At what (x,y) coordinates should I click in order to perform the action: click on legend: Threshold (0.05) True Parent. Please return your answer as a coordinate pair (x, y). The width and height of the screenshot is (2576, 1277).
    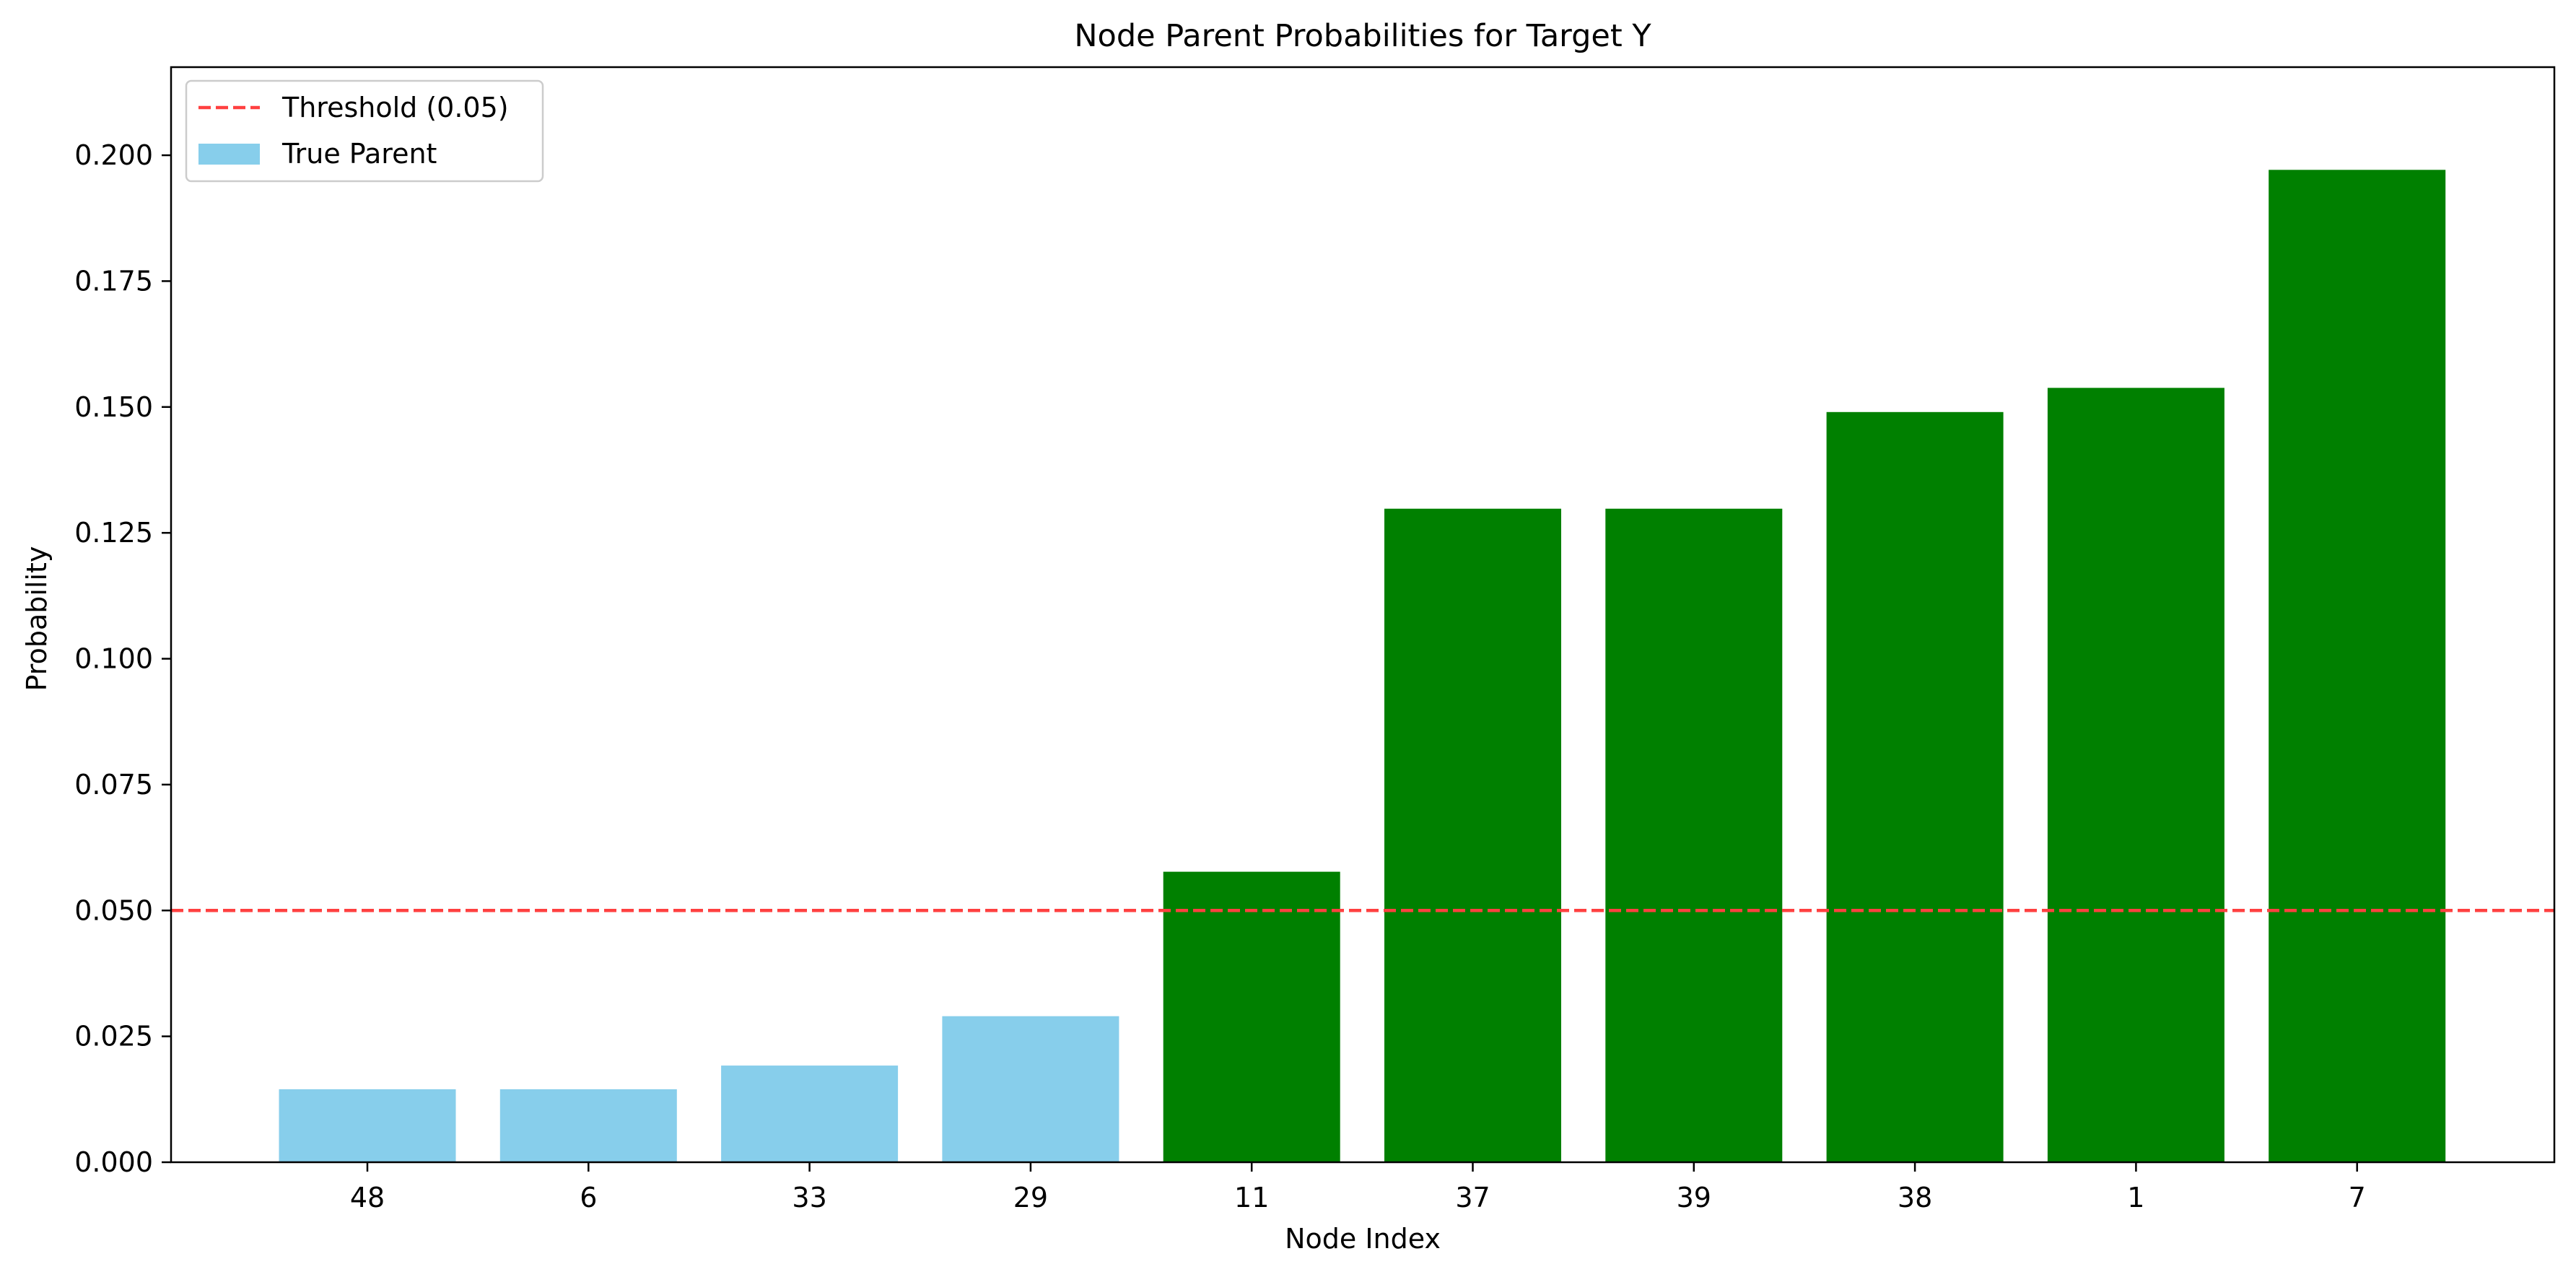
    Looking at the image, I should click on (364, 131).